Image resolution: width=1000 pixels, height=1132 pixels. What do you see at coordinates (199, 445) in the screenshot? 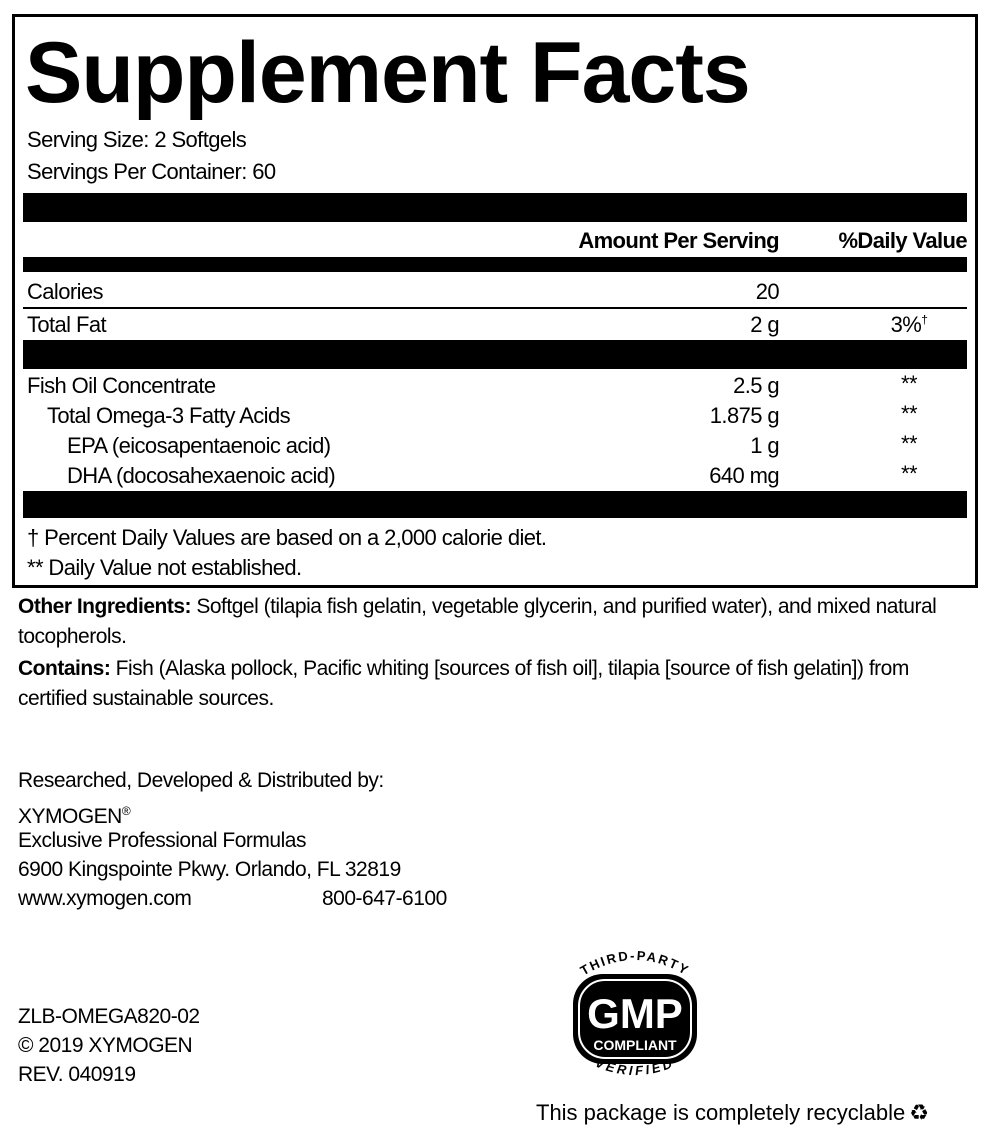
I see `row-name: EPA (eicosapentaenoic acid)` at bounding box center [199, 445].